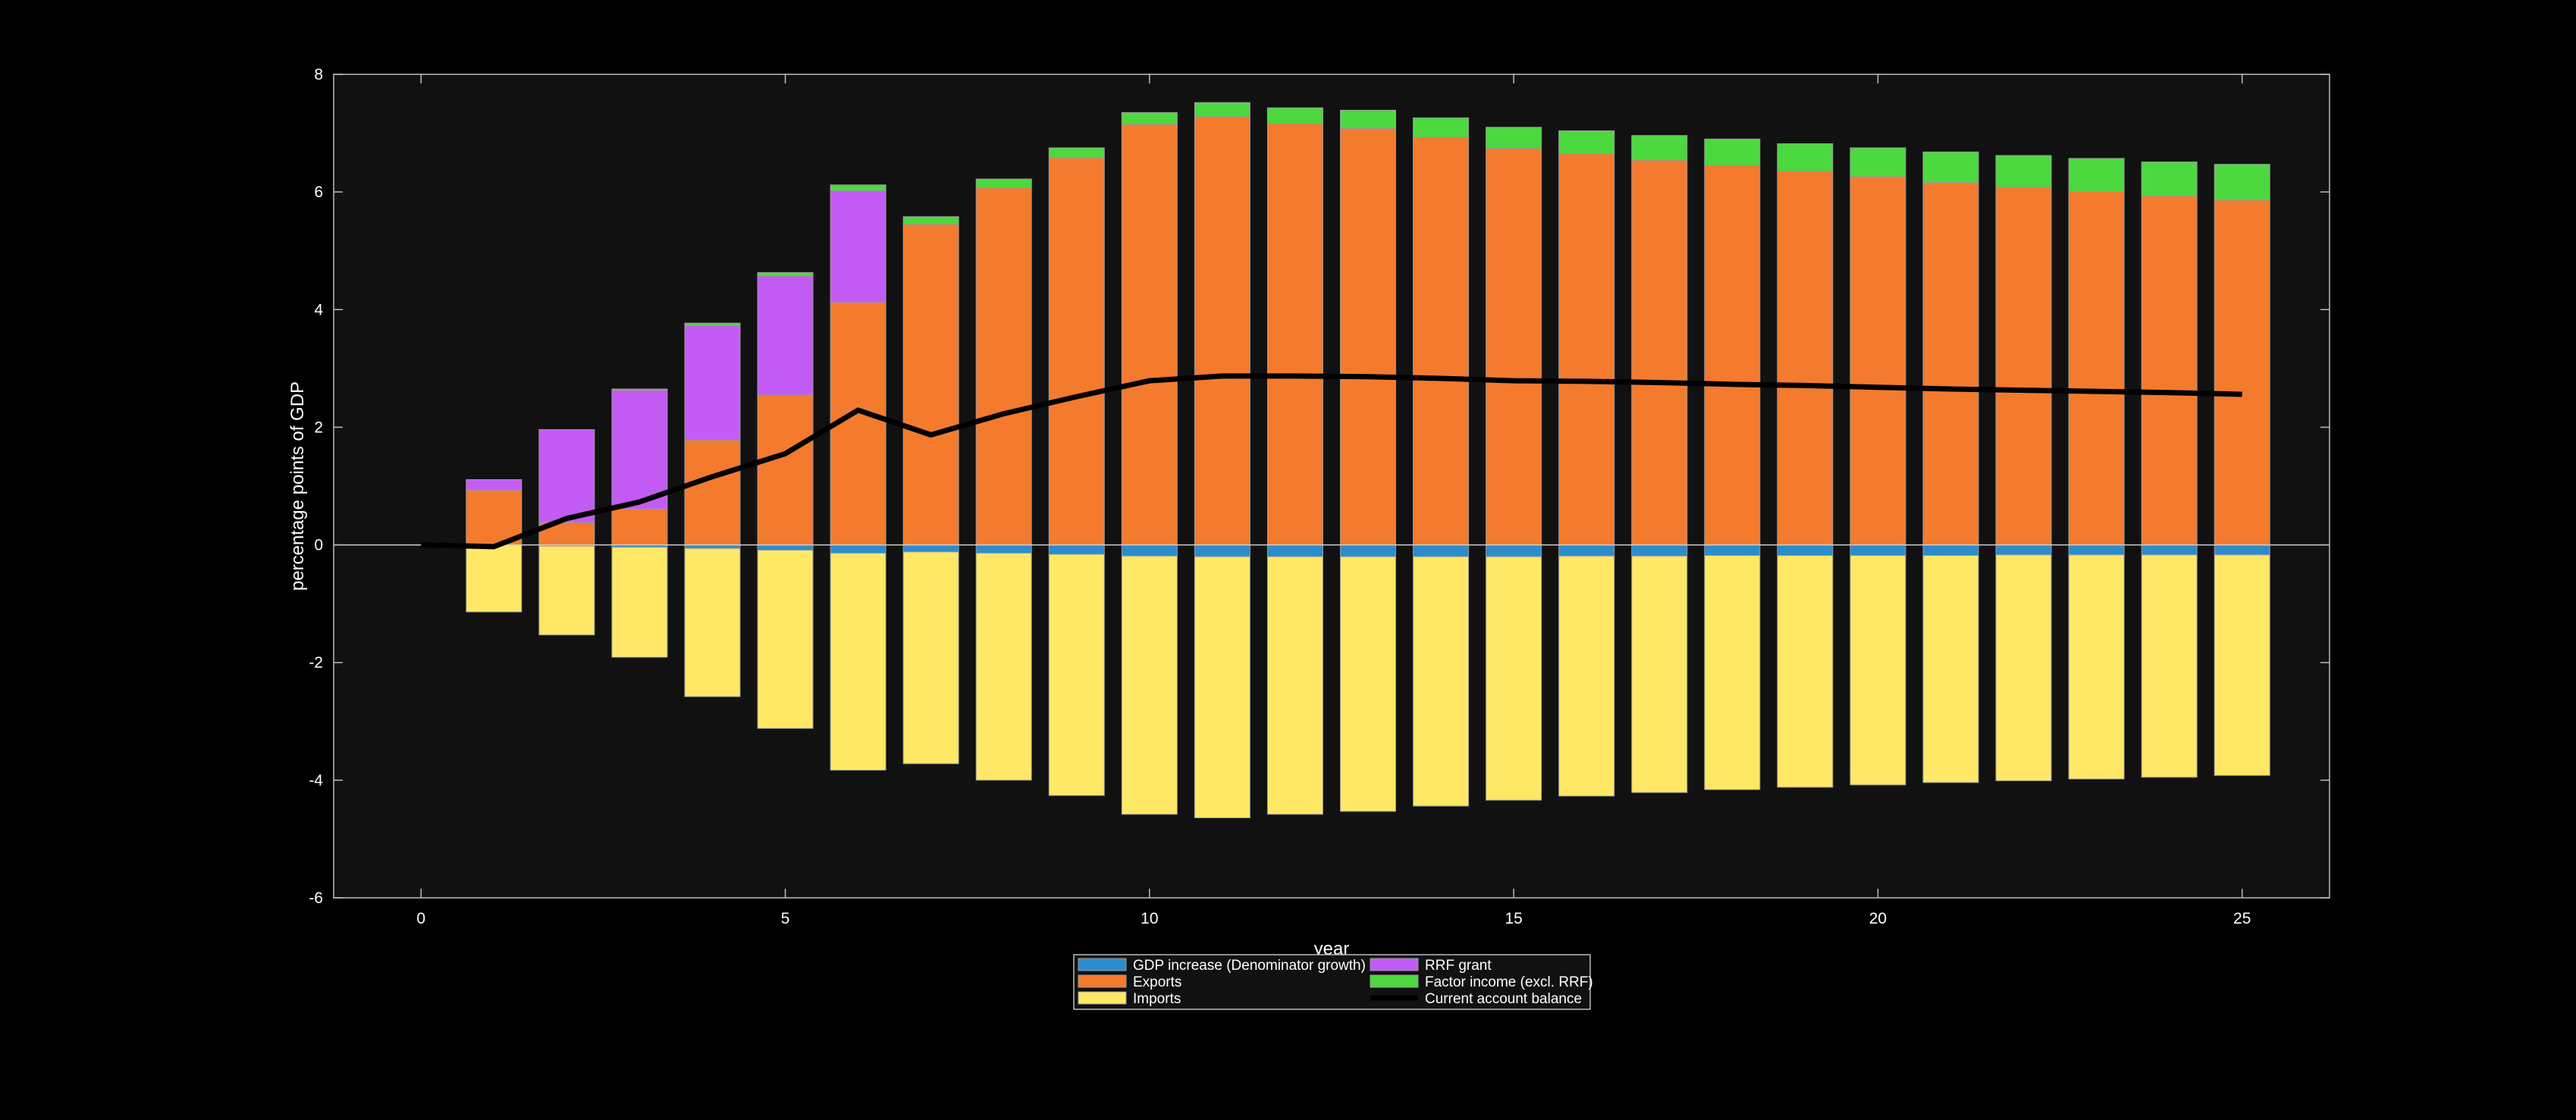 The image size is (2576, 1120). I want to click on legend-label-current-account-balance: Current account balance, so click(1503, 999).